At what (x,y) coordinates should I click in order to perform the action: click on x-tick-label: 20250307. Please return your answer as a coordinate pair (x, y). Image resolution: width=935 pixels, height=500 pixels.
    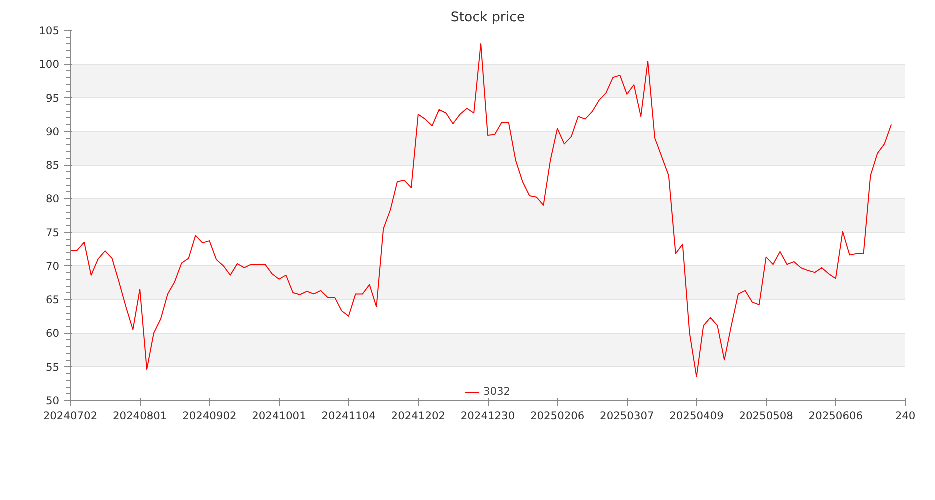
    Looking at the image, I should click on (627, 416).